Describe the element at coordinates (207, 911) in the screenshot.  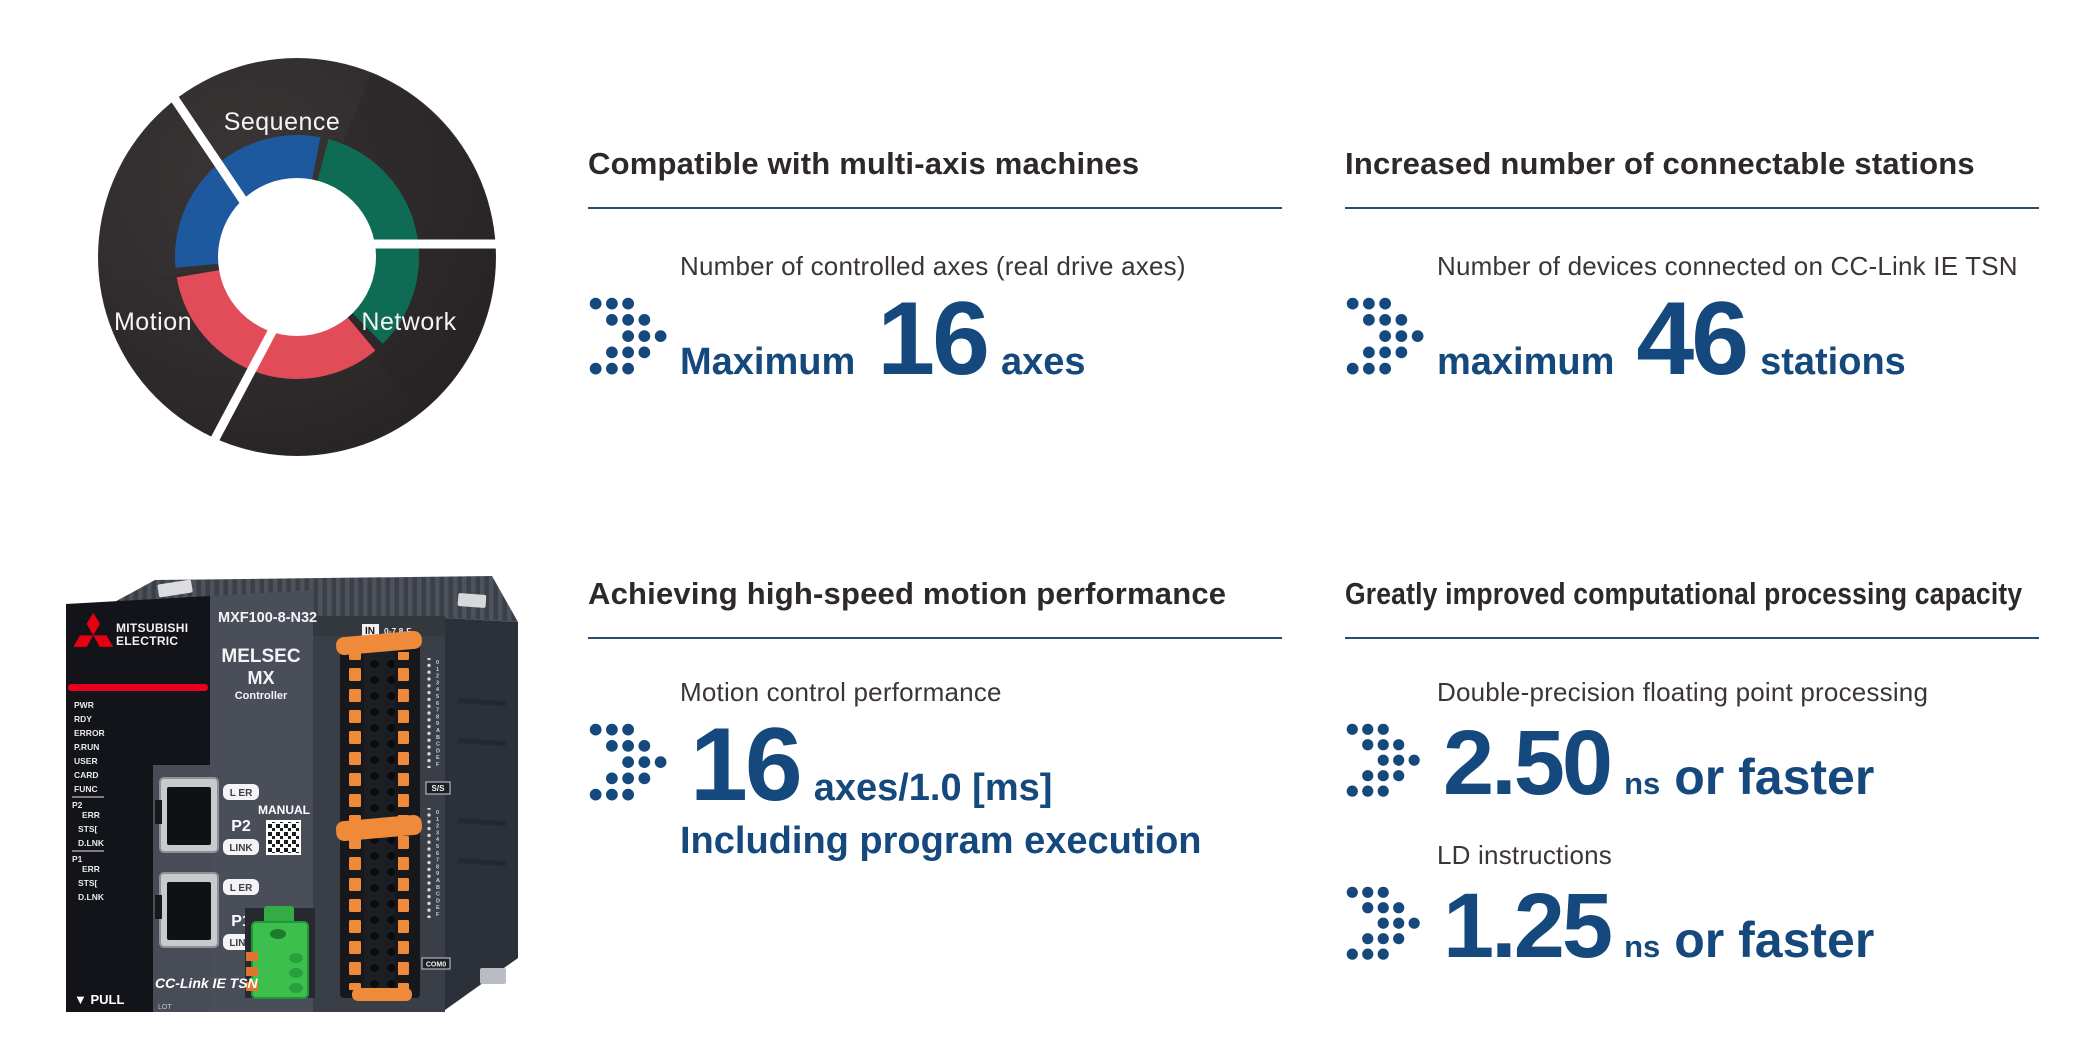
I see `ethernet-port-p1: L ER P1 LINK` at that location.